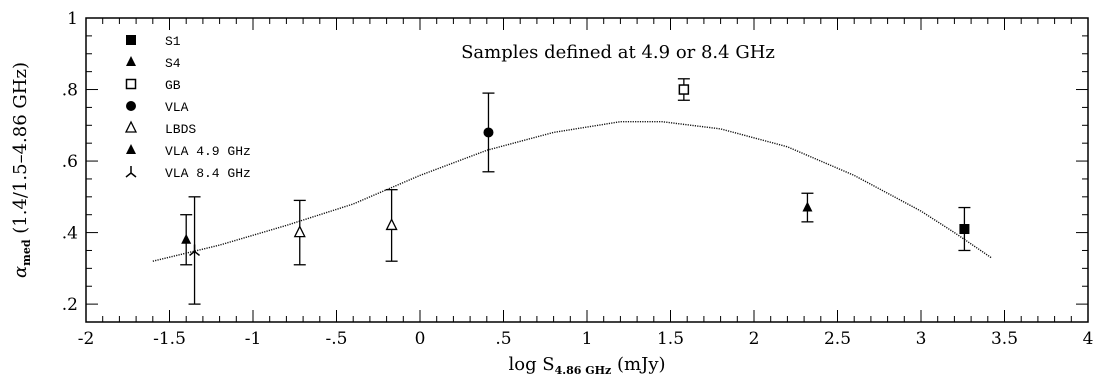 The image size is (1093, 375). Describe the element at coordinates (618, 52) in the screenshot. I see `chart-title: Samples defined at 4.9 or 8.4 GHz` at that location.